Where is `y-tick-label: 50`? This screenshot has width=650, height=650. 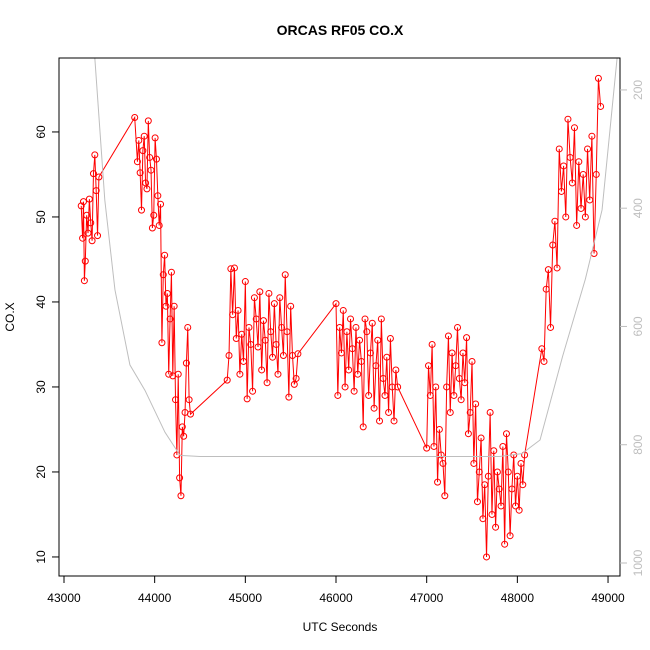 y-tick-label: 50 is located at coordinates (41, 217).